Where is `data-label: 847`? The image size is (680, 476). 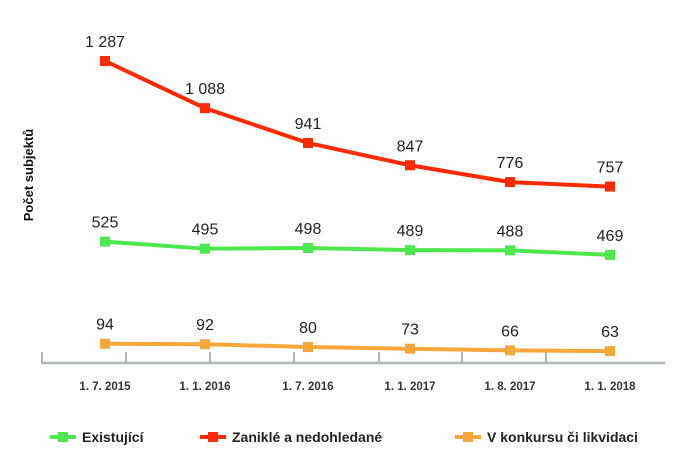 data-label: 847 is located at coordinates (410, 146).